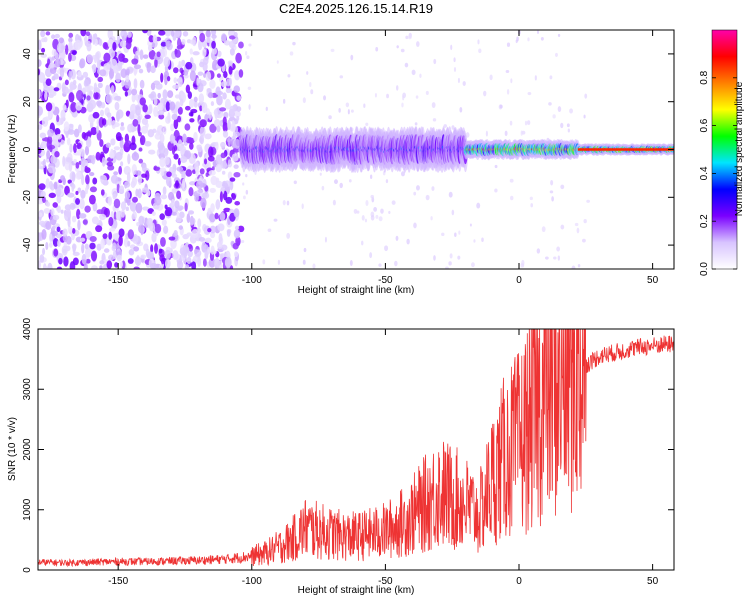 This screenshot has width=750, height=600. Describe the element at coordinates (27, 509) in the screenshot. I see `y-tick-label: 1000` at that location.